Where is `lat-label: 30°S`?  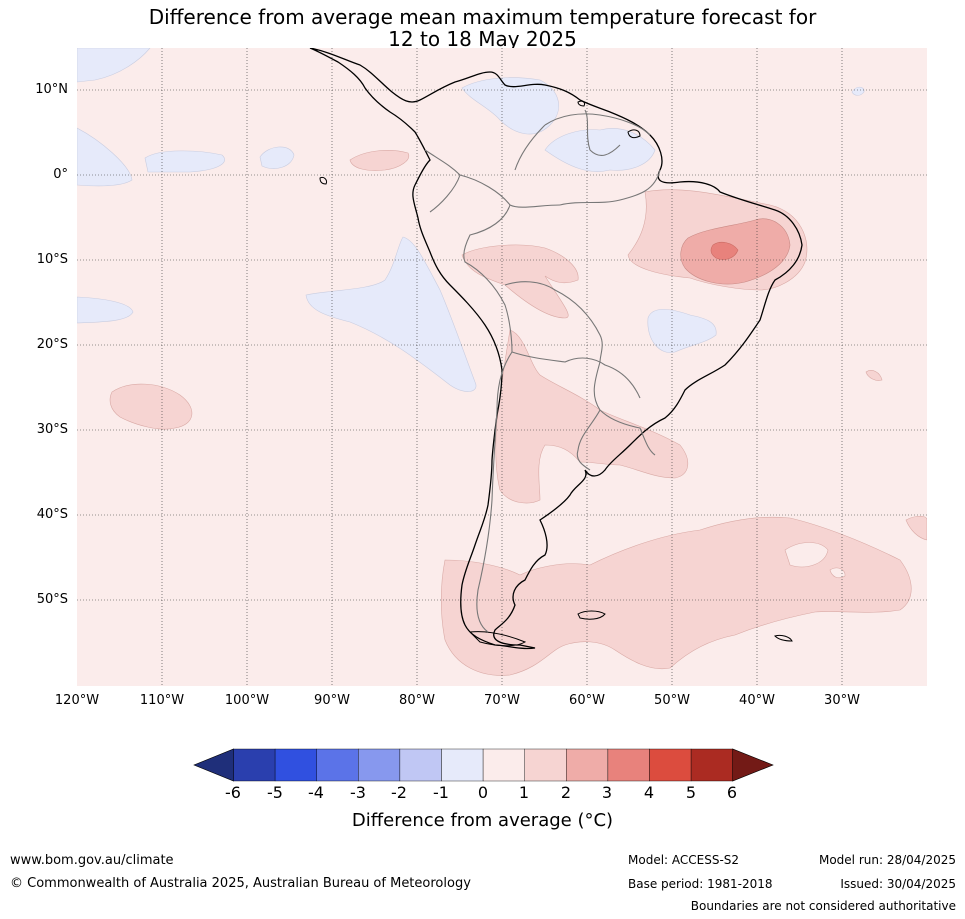
lat-label: 30°S is located at coordinates (52, 429).